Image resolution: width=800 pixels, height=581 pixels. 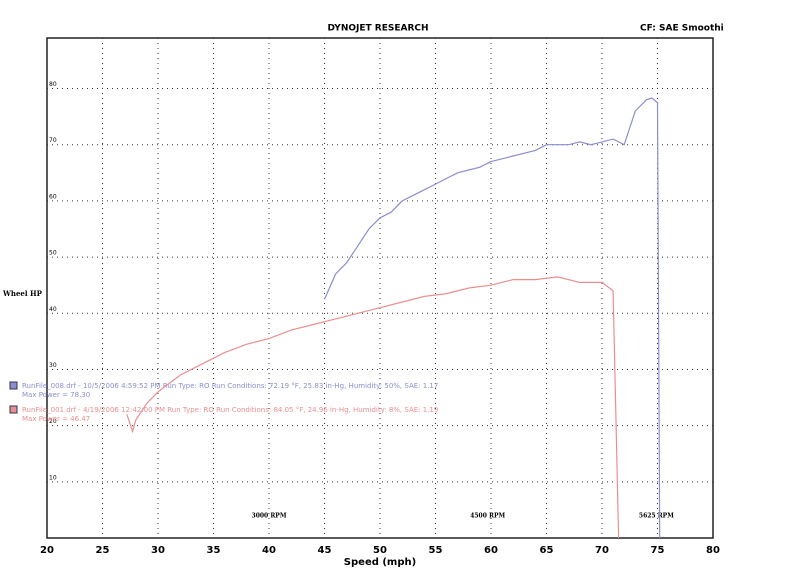 I want to click on x-tick-label: 70, so click(x=602, y=550).